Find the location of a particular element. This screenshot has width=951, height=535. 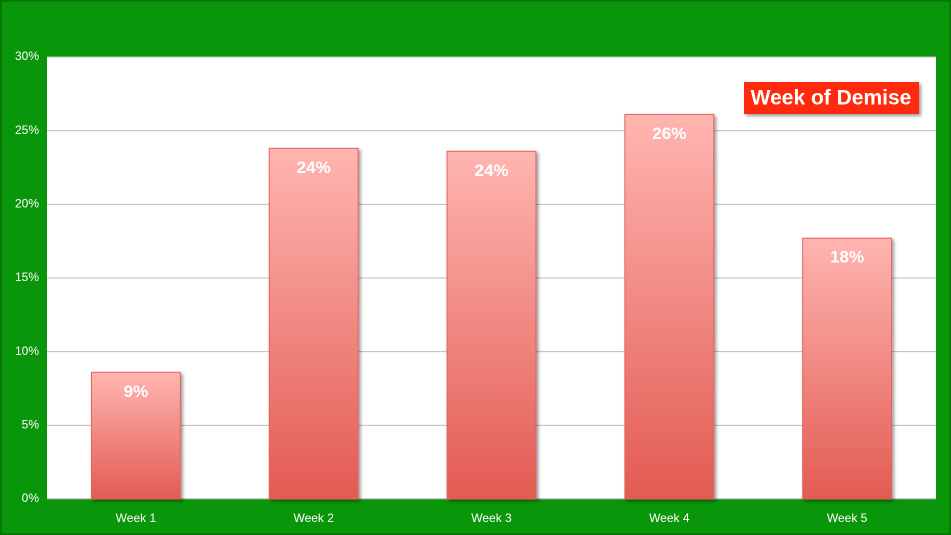

x-tick-label: Week 1 is located at coordinates (136, 518).